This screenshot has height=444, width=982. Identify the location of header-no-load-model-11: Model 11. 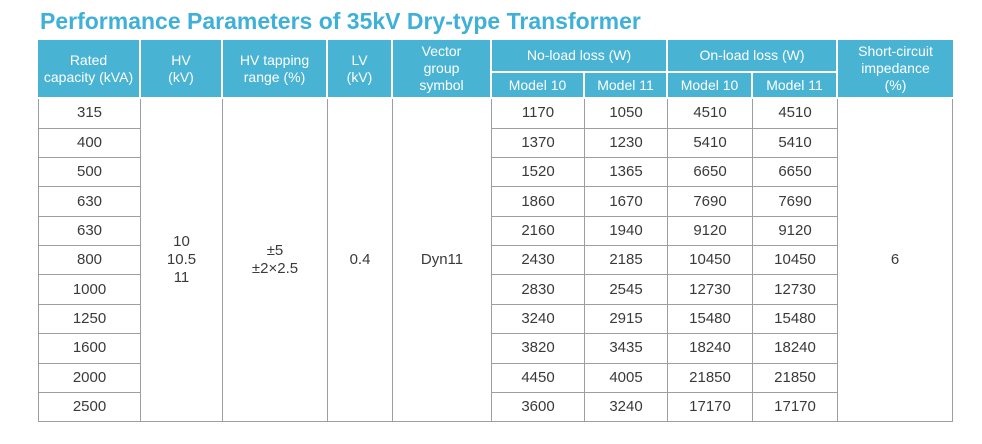
(626, 86).